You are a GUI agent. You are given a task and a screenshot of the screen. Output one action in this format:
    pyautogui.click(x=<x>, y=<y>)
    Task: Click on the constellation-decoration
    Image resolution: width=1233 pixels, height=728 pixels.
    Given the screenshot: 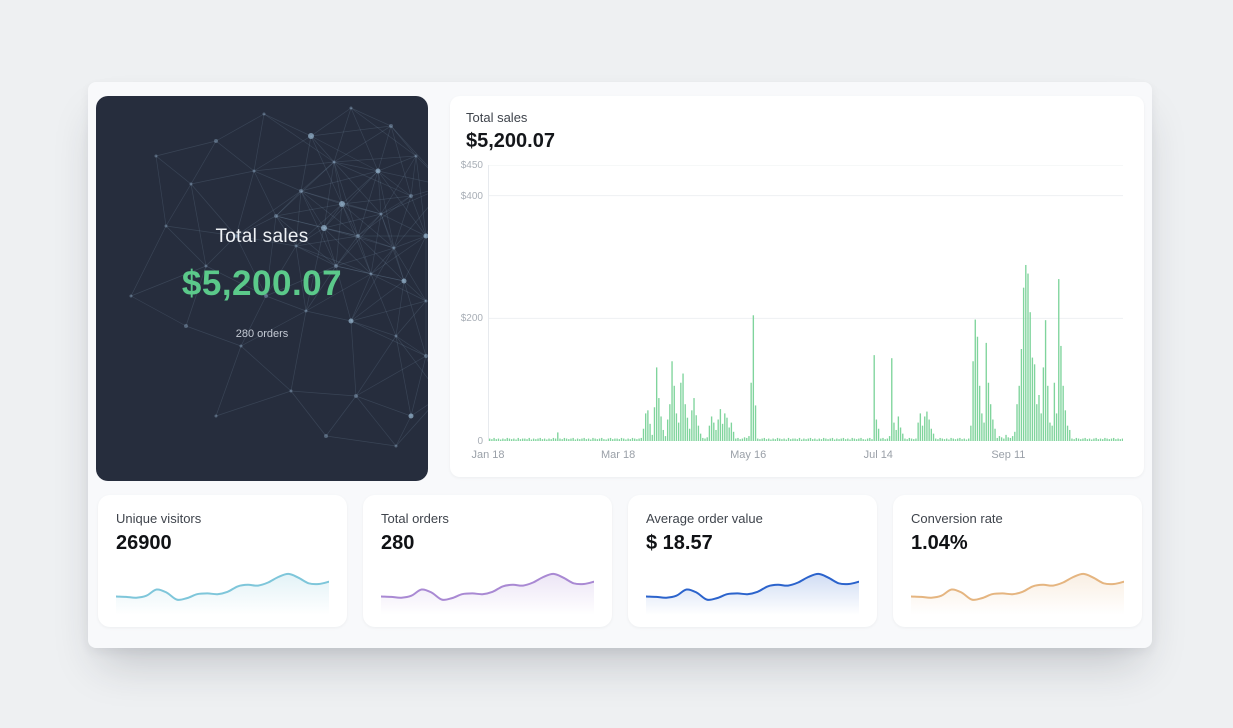 What is the action you would take?
    pyautogui.click(x=278, y=277)
    